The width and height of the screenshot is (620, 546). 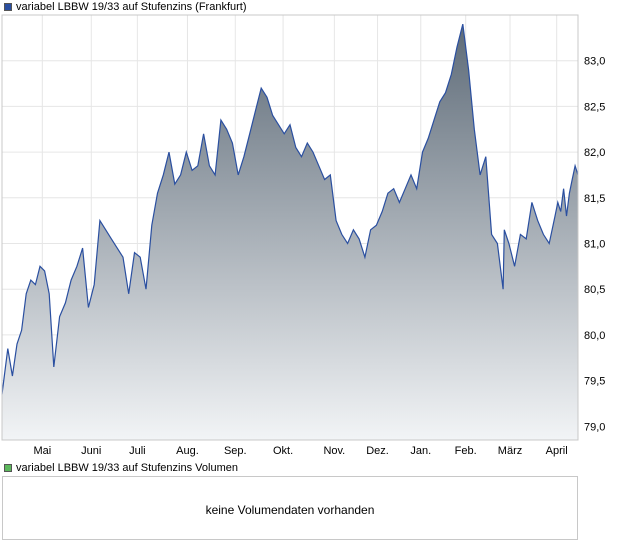 I want to click on x-tick-label: März, so click(x=510, y=451).